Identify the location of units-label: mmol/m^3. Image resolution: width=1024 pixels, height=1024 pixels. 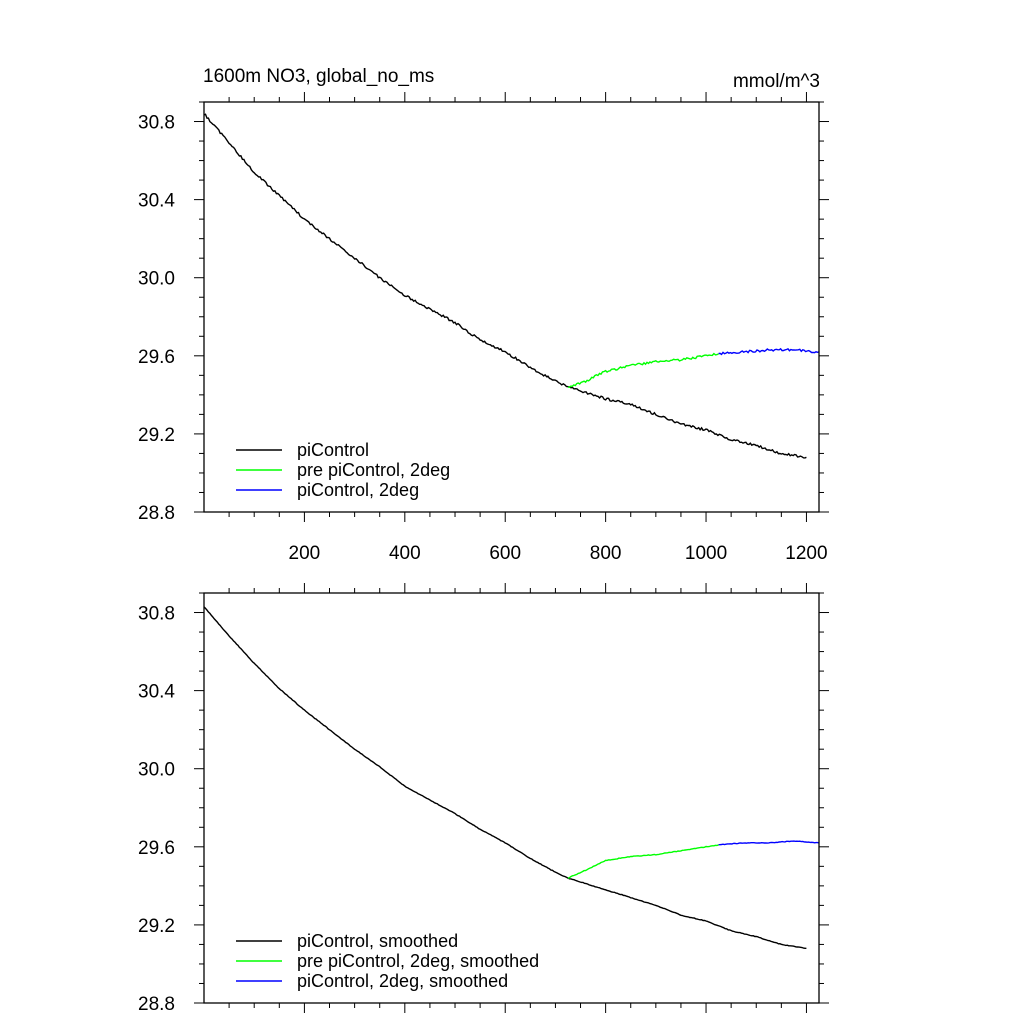
(776, 81).